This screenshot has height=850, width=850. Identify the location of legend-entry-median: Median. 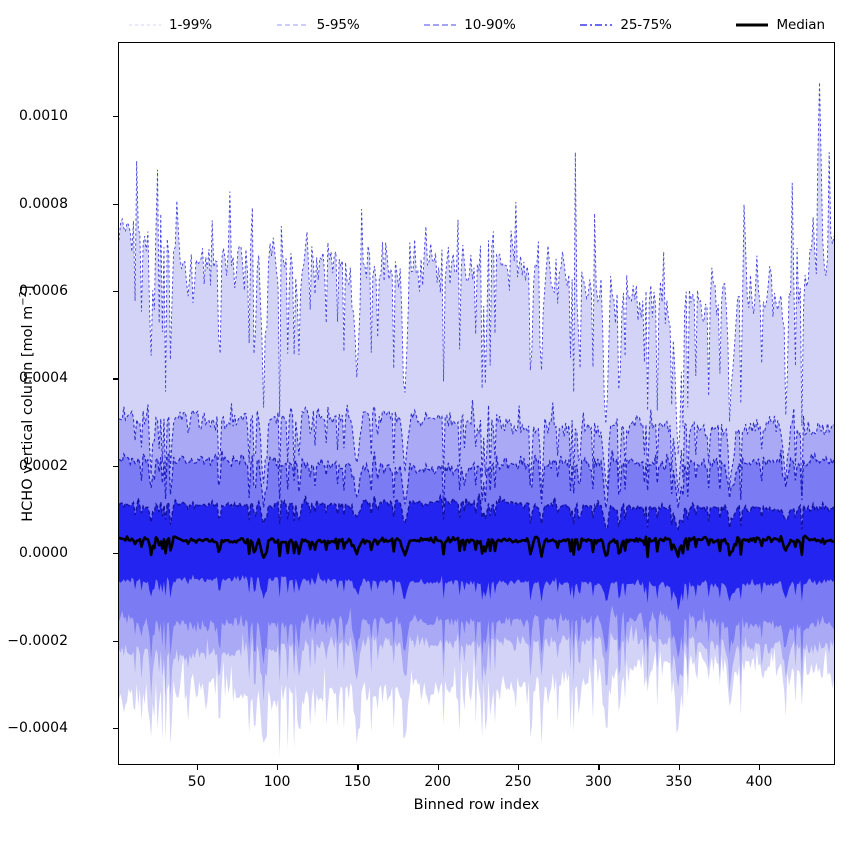
(780, 25).